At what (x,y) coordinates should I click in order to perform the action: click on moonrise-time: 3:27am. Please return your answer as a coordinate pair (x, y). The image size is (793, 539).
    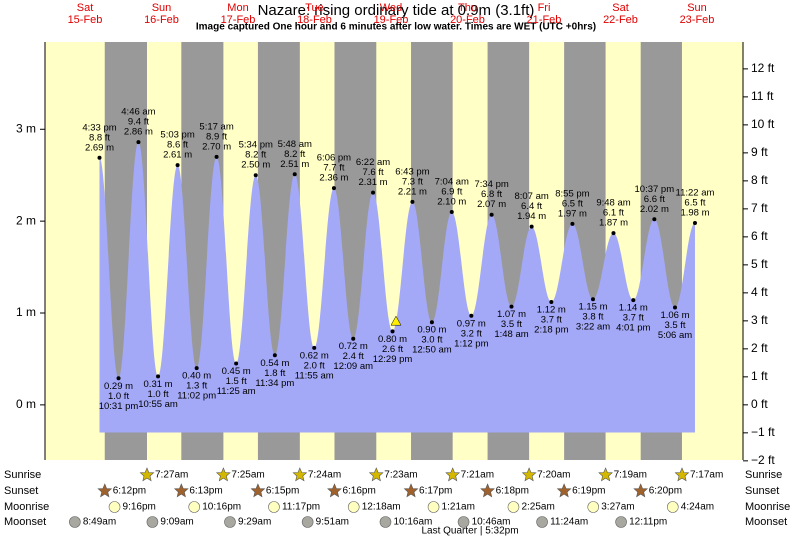
    Looking at the image, I should click on (617, 507).